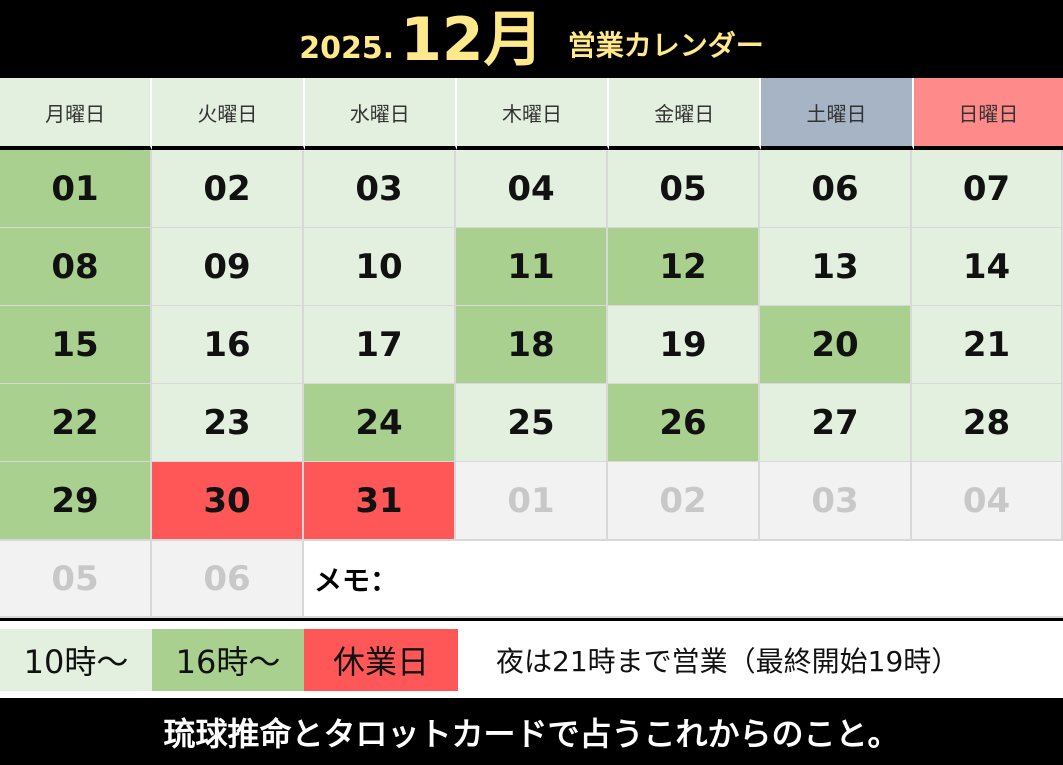  I want to click on calendar-header: 2025. 12月 営業カレンダー, so click(531, 39).